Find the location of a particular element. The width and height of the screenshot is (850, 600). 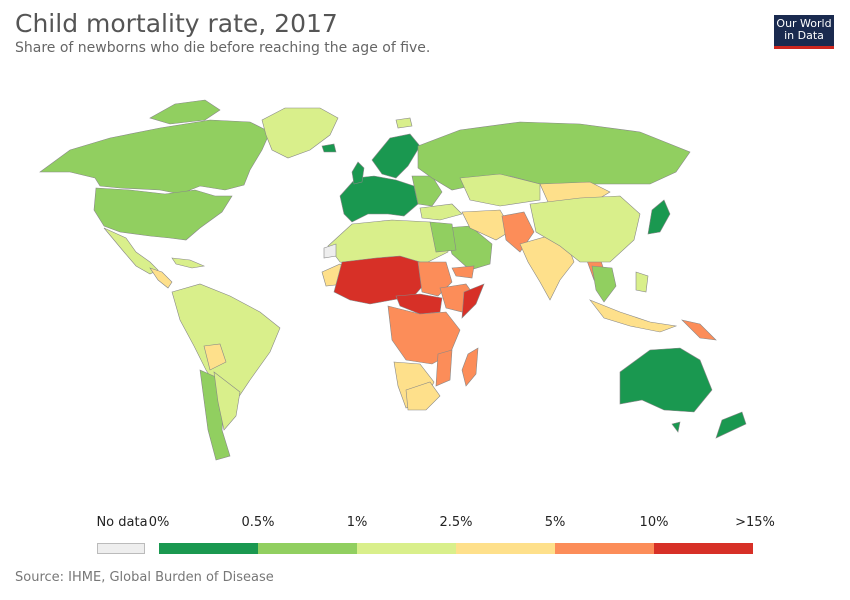

legend-label-3: 2.5% is located at coordinates (456, 522).